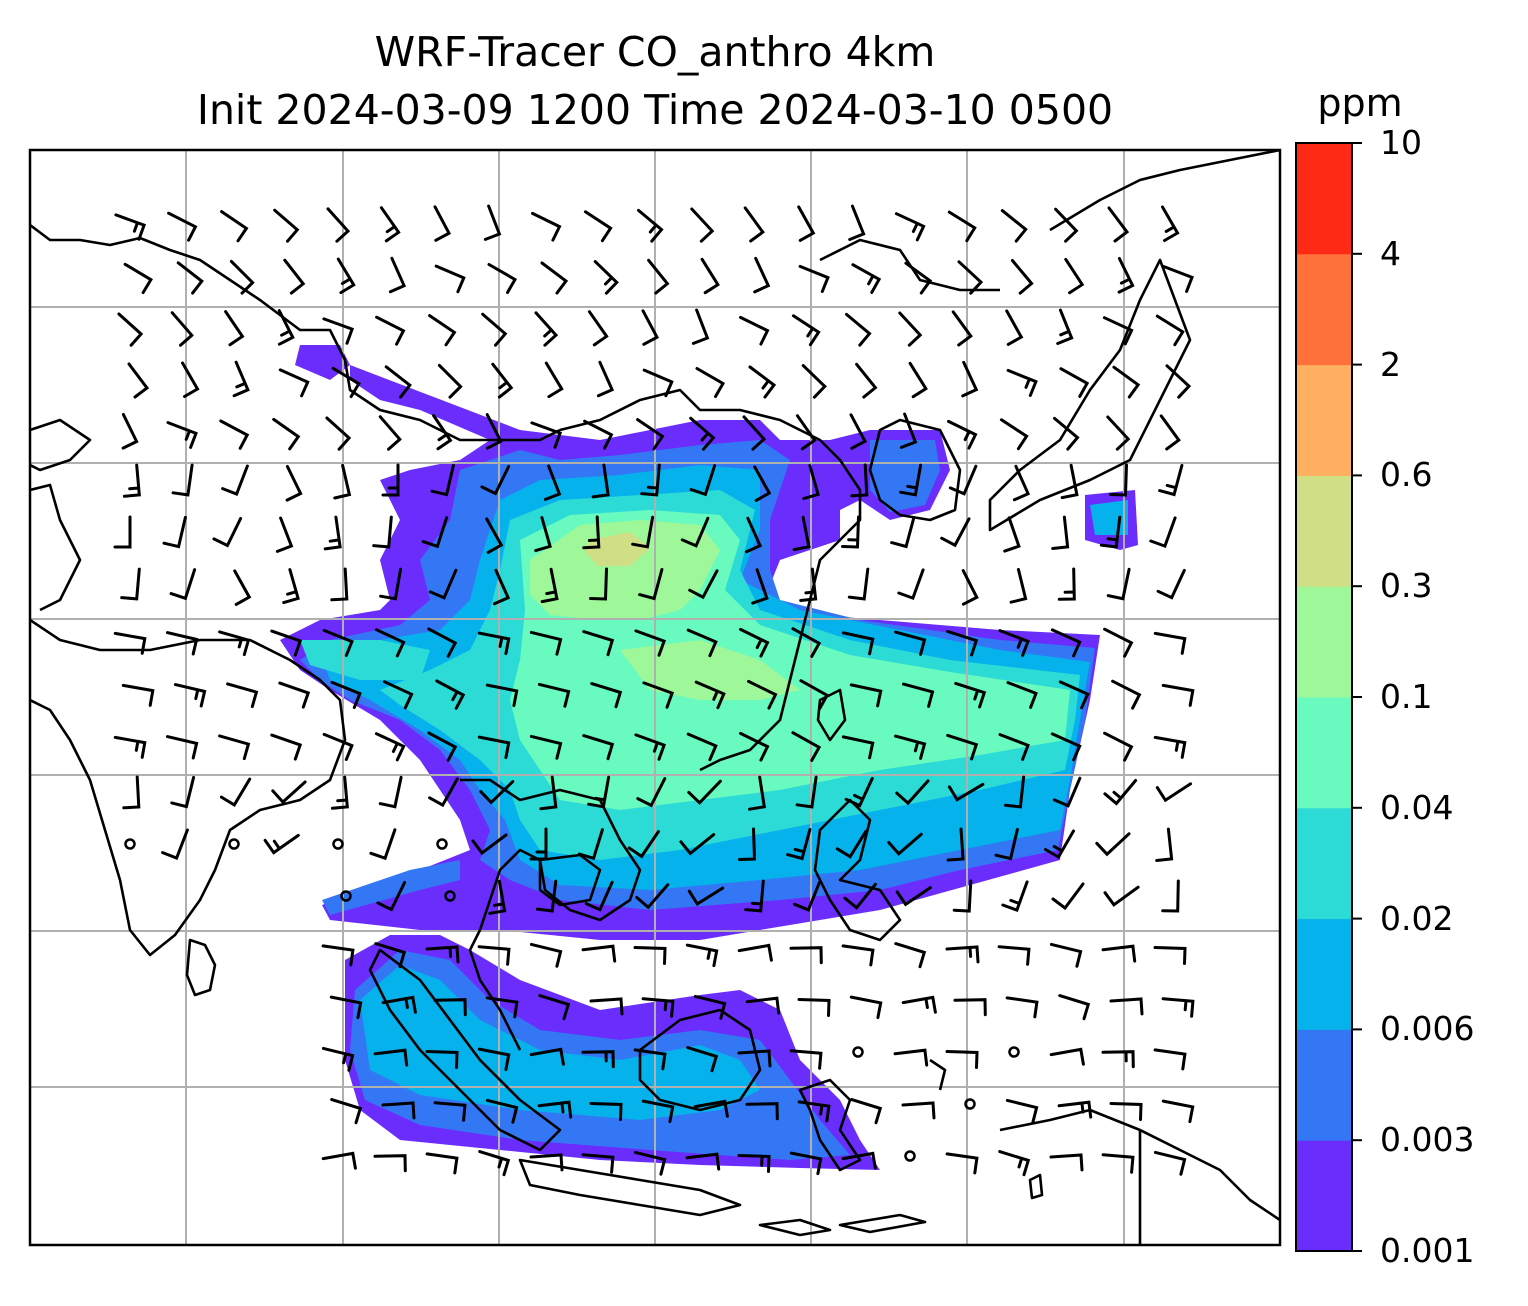  What do you see at coordinates (901, 1147) in the screenshot?
I see `coastline-small-islands` at bounding box center [901, 1147].